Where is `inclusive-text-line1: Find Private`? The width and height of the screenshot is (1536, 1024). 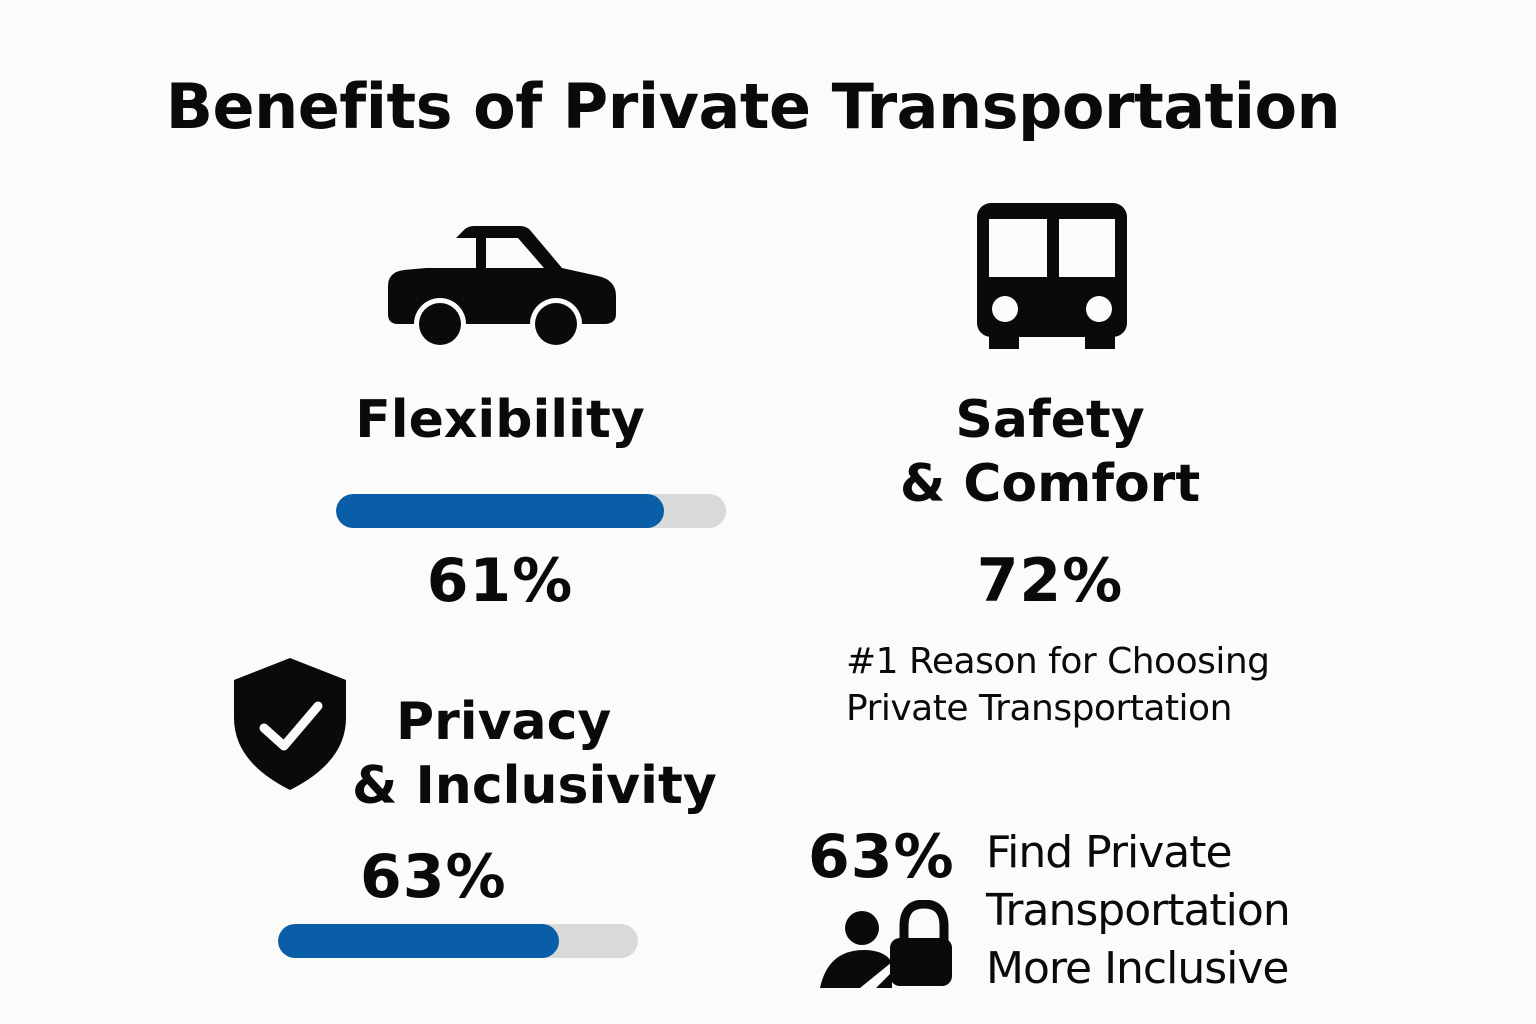 inclusive-text-line1: Find Private is located at coordinates (1109, 852).